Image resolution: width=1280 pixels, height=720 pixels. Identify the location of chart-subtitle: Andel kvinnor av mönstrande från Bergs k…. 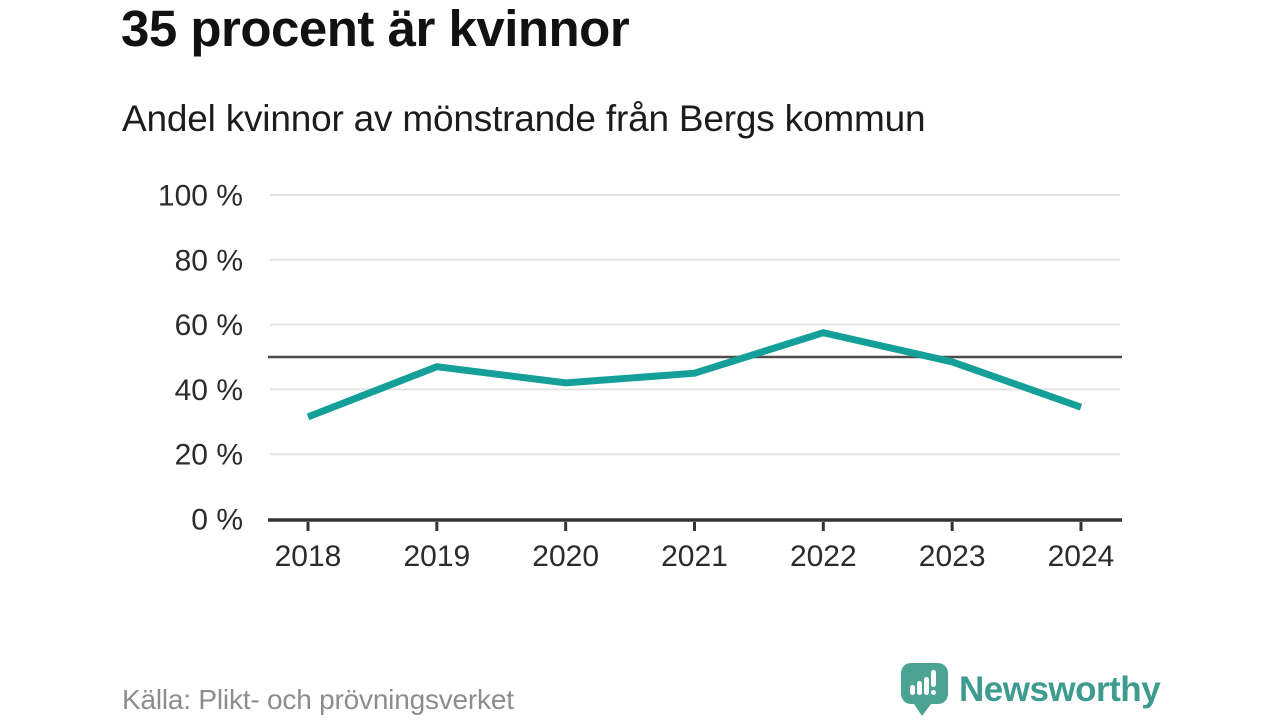
(524, 118).